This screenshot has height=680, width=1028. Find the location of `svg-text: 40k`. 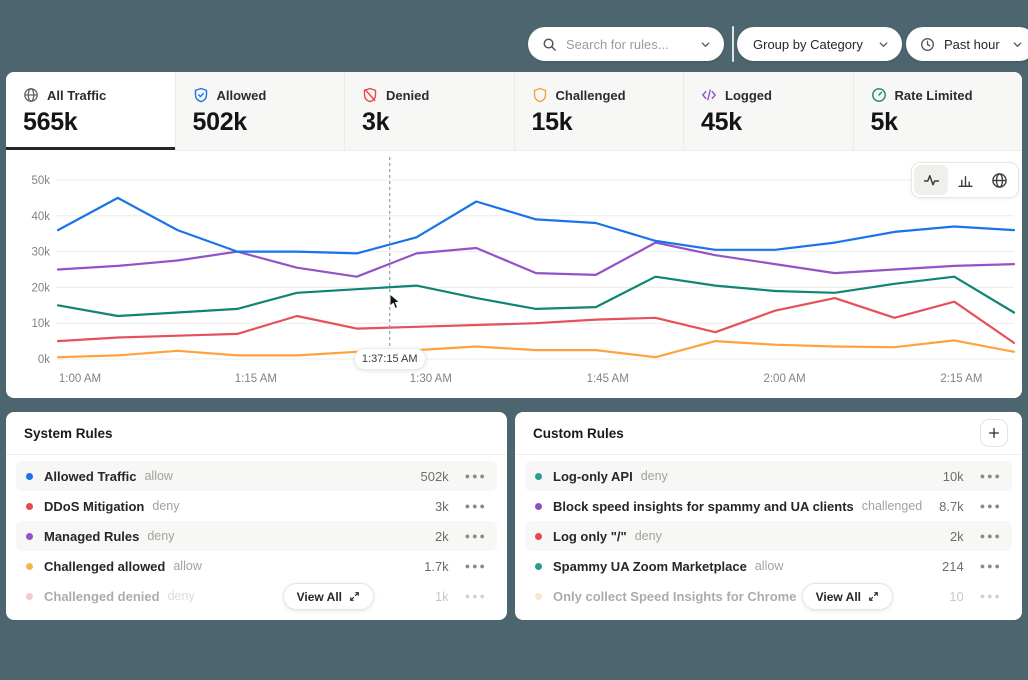

svg-text: 40k is located at coordinates (40, 217).